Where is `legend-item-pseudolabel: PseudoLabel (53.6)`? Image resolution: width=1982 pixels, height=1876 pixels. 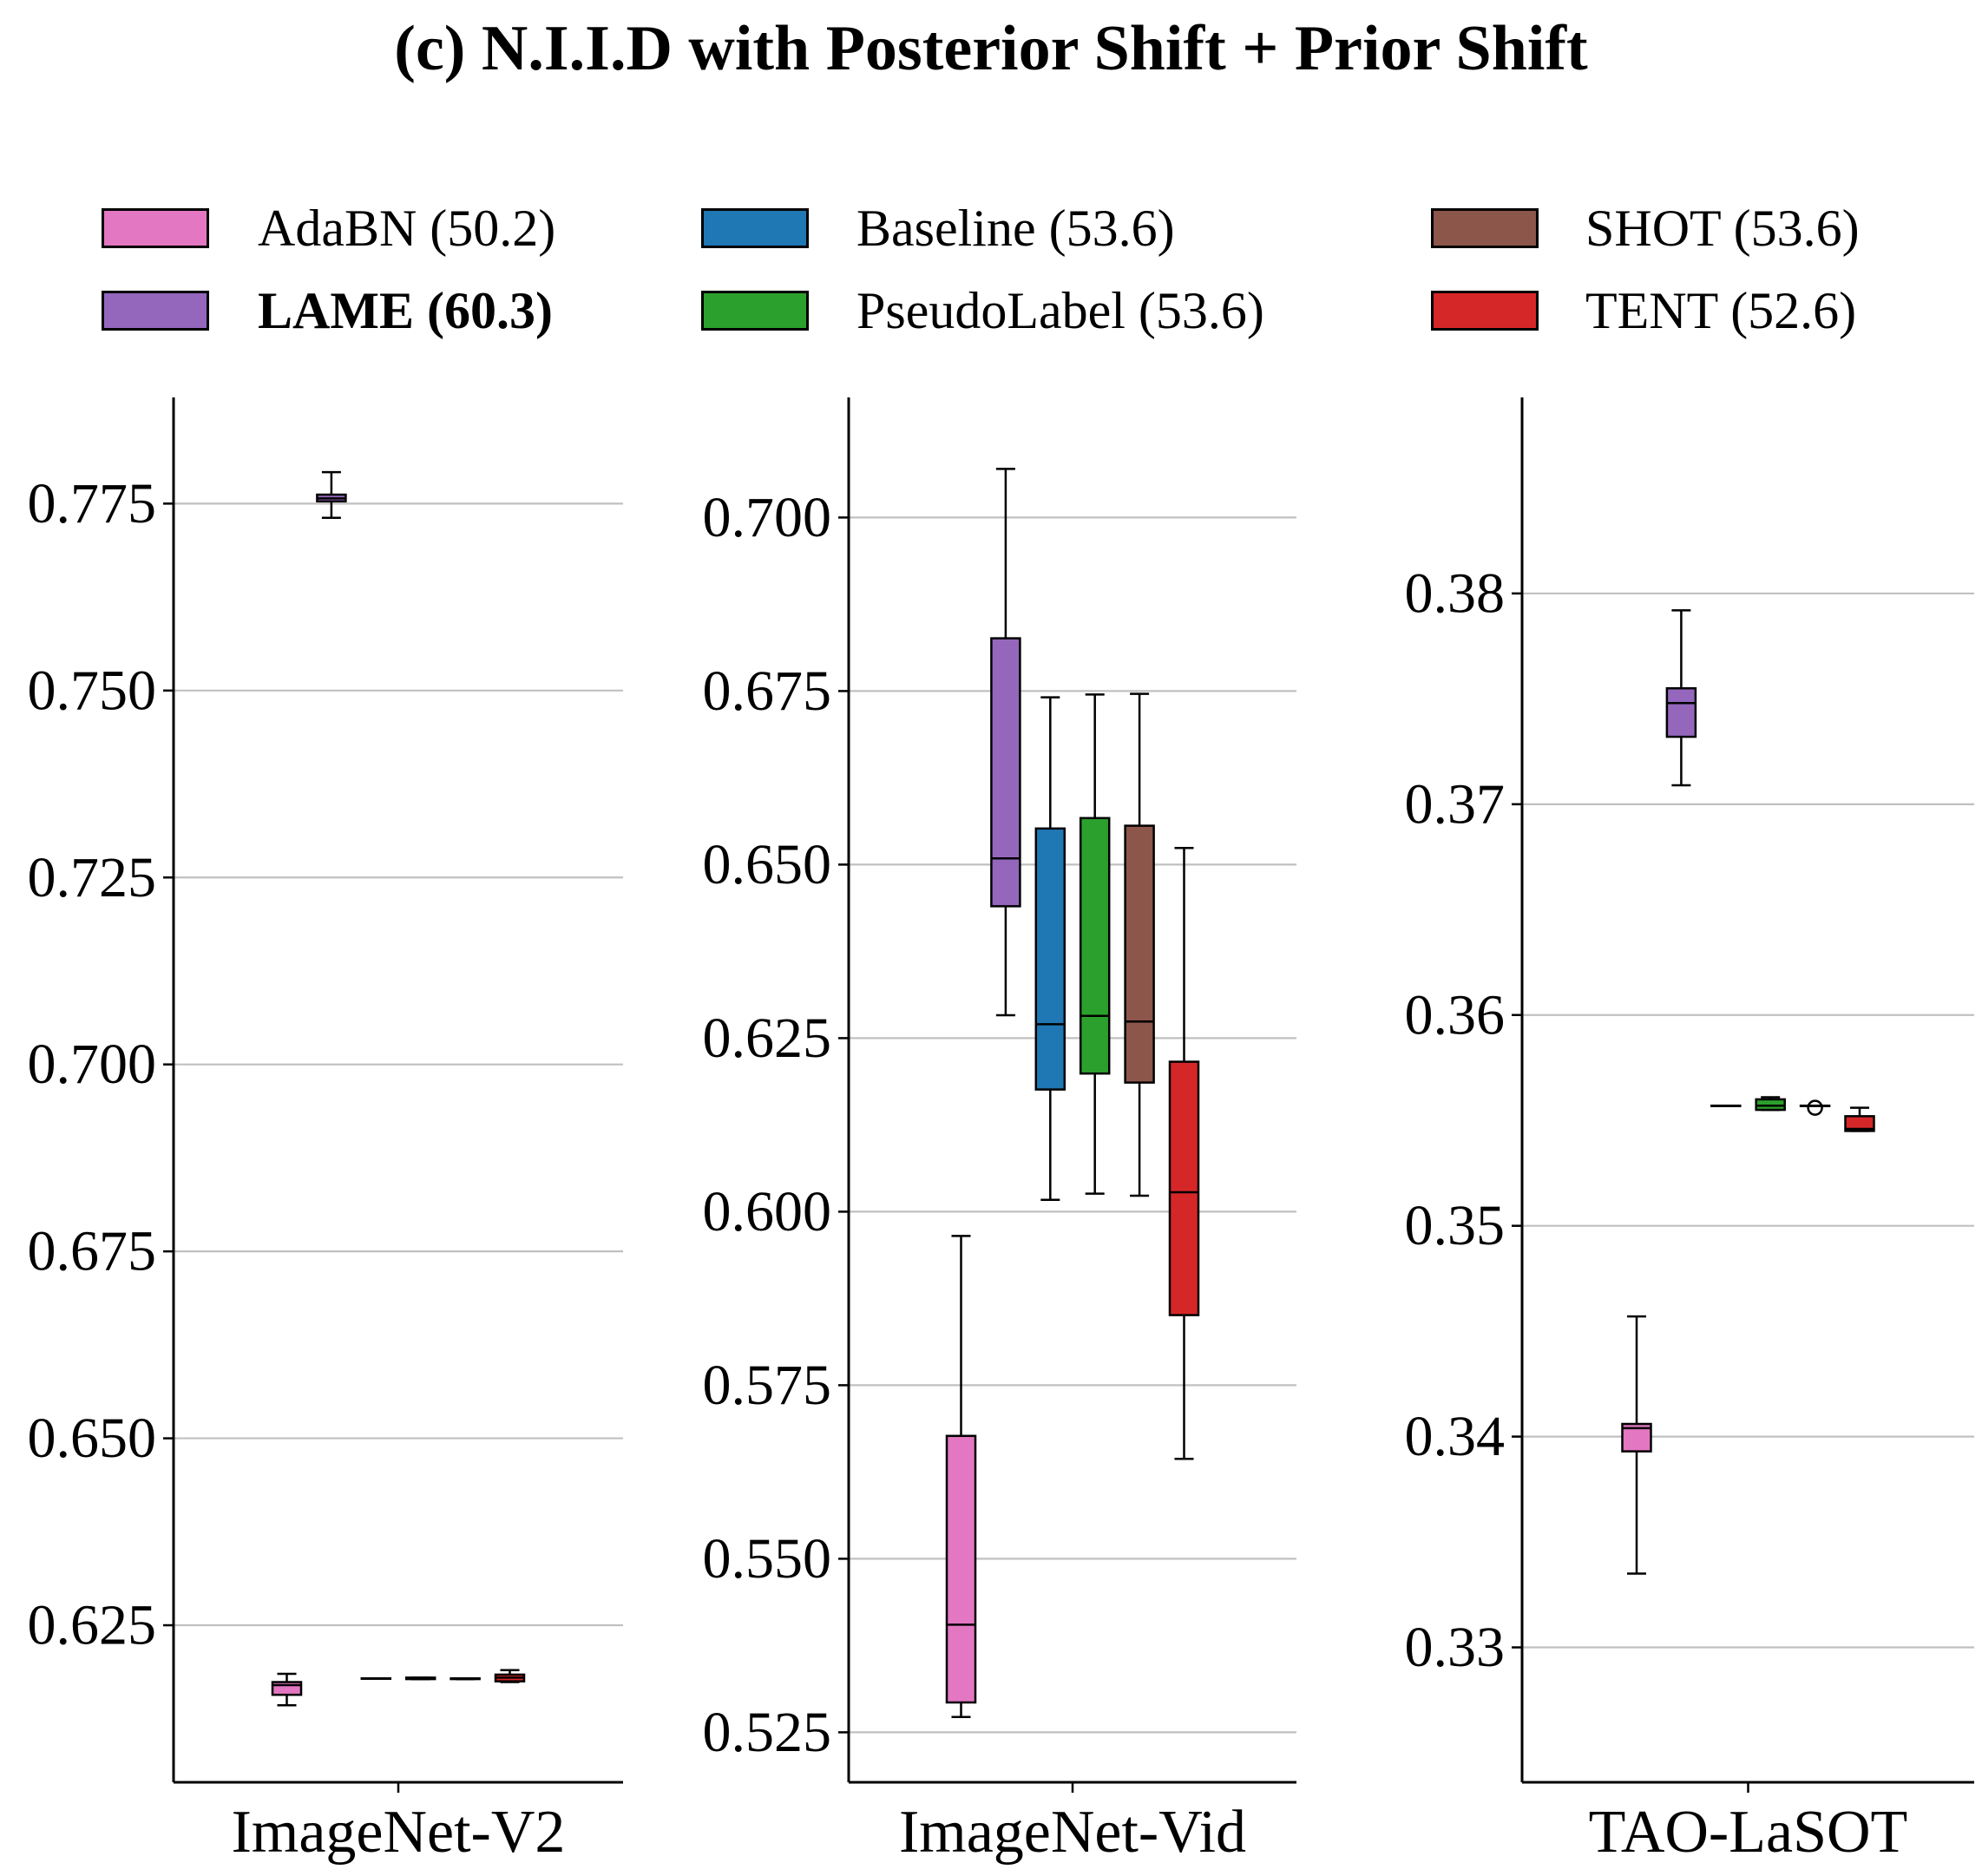 legend-item-pseudolabel: PseudoLabel (53.6) is located at coordinates (982, 311).